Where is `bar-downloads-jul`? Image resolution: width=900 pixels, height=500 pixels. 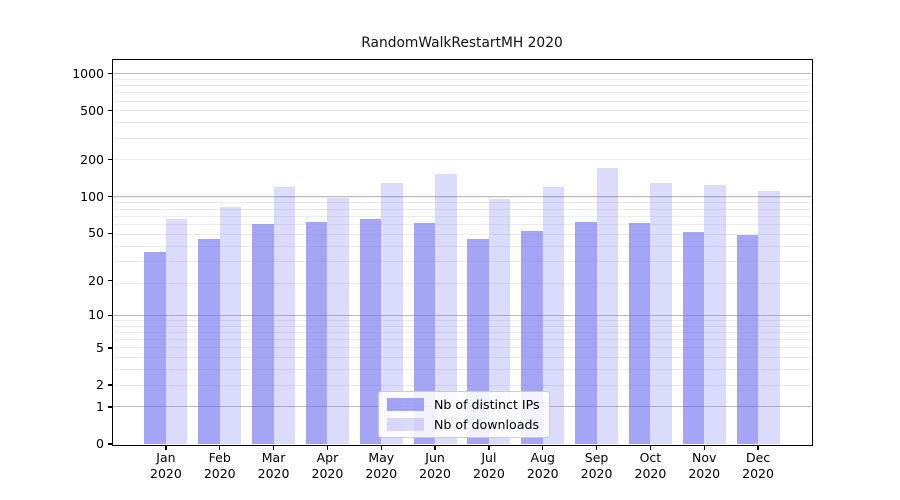 bar-downloads-jul is located at coordinates (499, 321).